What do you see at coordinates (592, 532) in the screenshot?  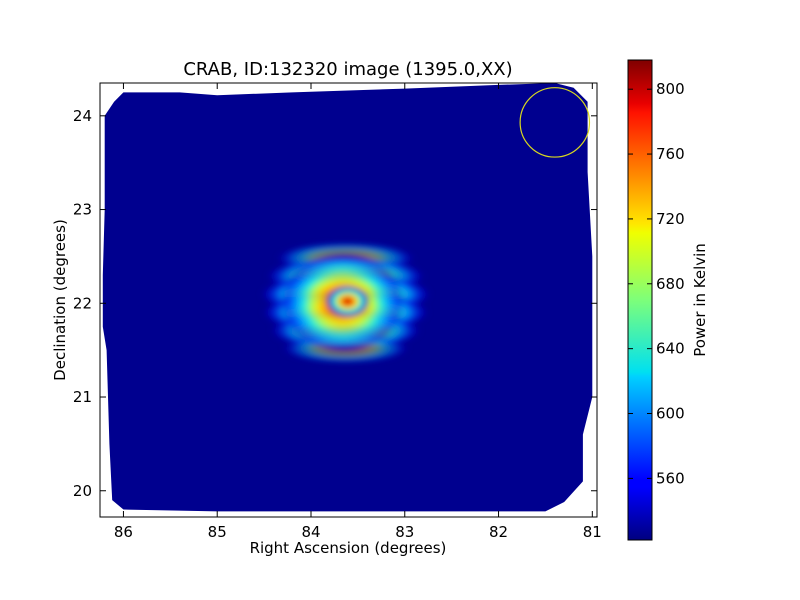 I see `x-tick-label: 81` at bounding box center [592, 532].